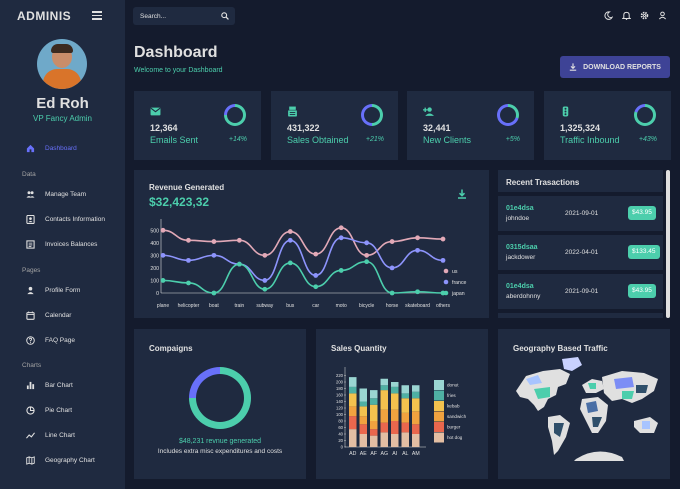 This screenshot has width=680, height=489. I want to click on sidebar-item-calendar: Calendar, so click(48, 315).